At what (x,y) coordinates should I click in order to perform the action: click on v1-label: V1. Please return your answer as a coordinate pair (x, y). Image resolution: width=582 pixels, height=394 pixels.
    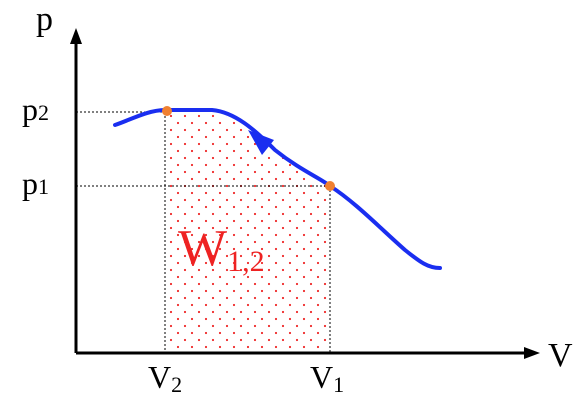
    Looking at the image, I should click on (327, 376).